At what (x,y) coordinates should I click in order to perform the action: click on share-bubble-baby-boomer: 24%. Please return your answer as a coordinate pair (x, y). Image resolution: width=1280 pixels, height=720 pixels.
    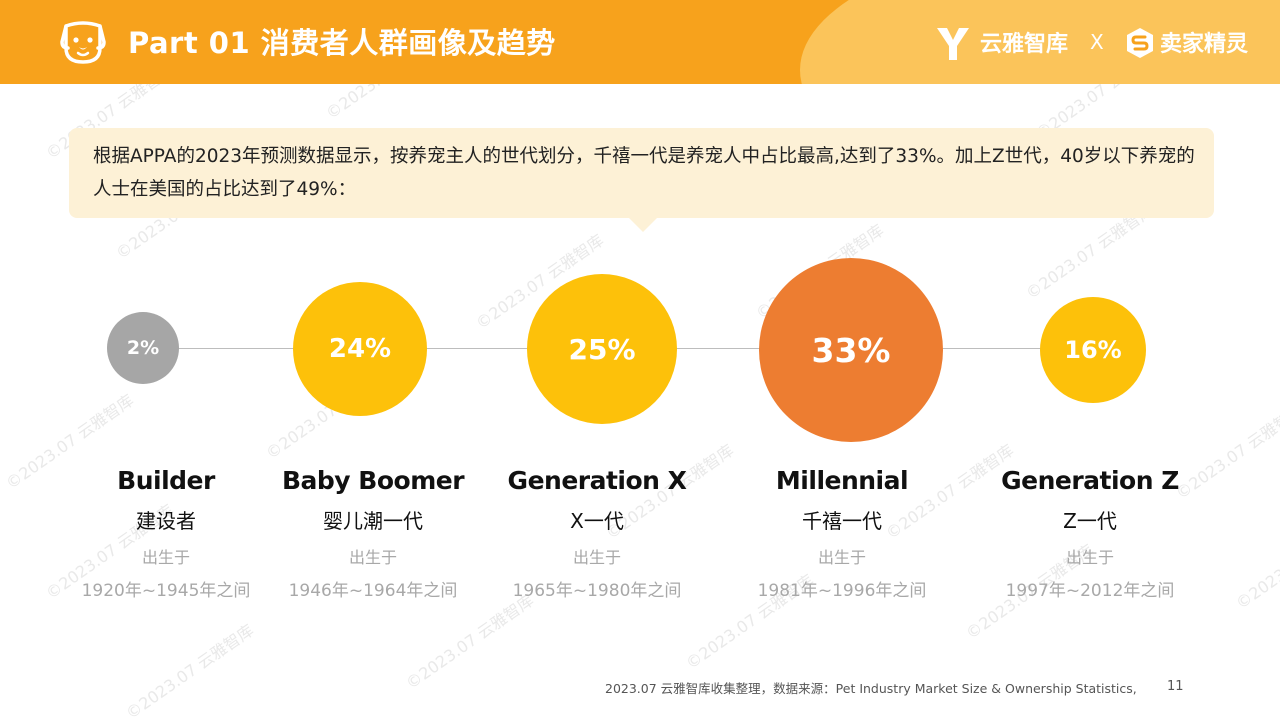
    Looking at the image, I should click on (360, 349).